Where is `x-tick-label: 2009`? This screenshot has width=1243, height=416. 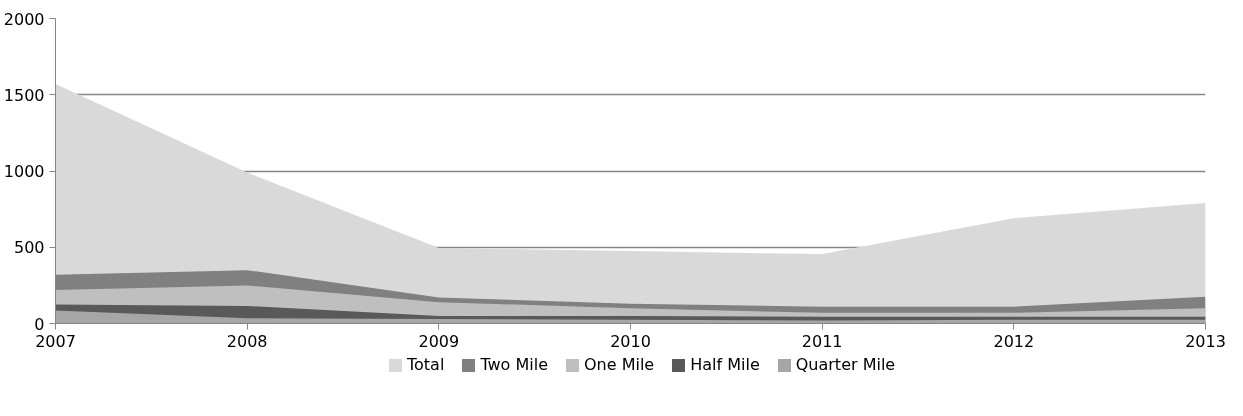
x-tick-label: 2009 is located at coordinates (439, 341).